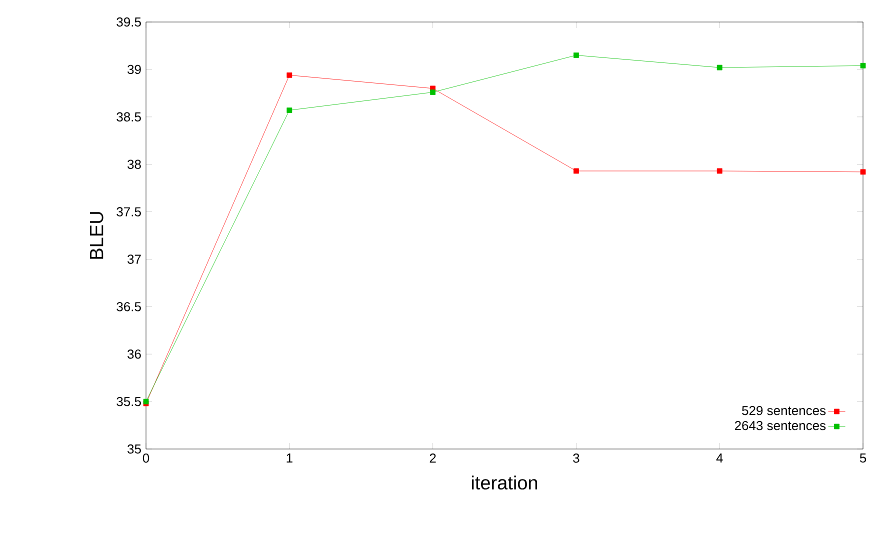  I want to click on y-tick-label: 37, so click(134, 259).